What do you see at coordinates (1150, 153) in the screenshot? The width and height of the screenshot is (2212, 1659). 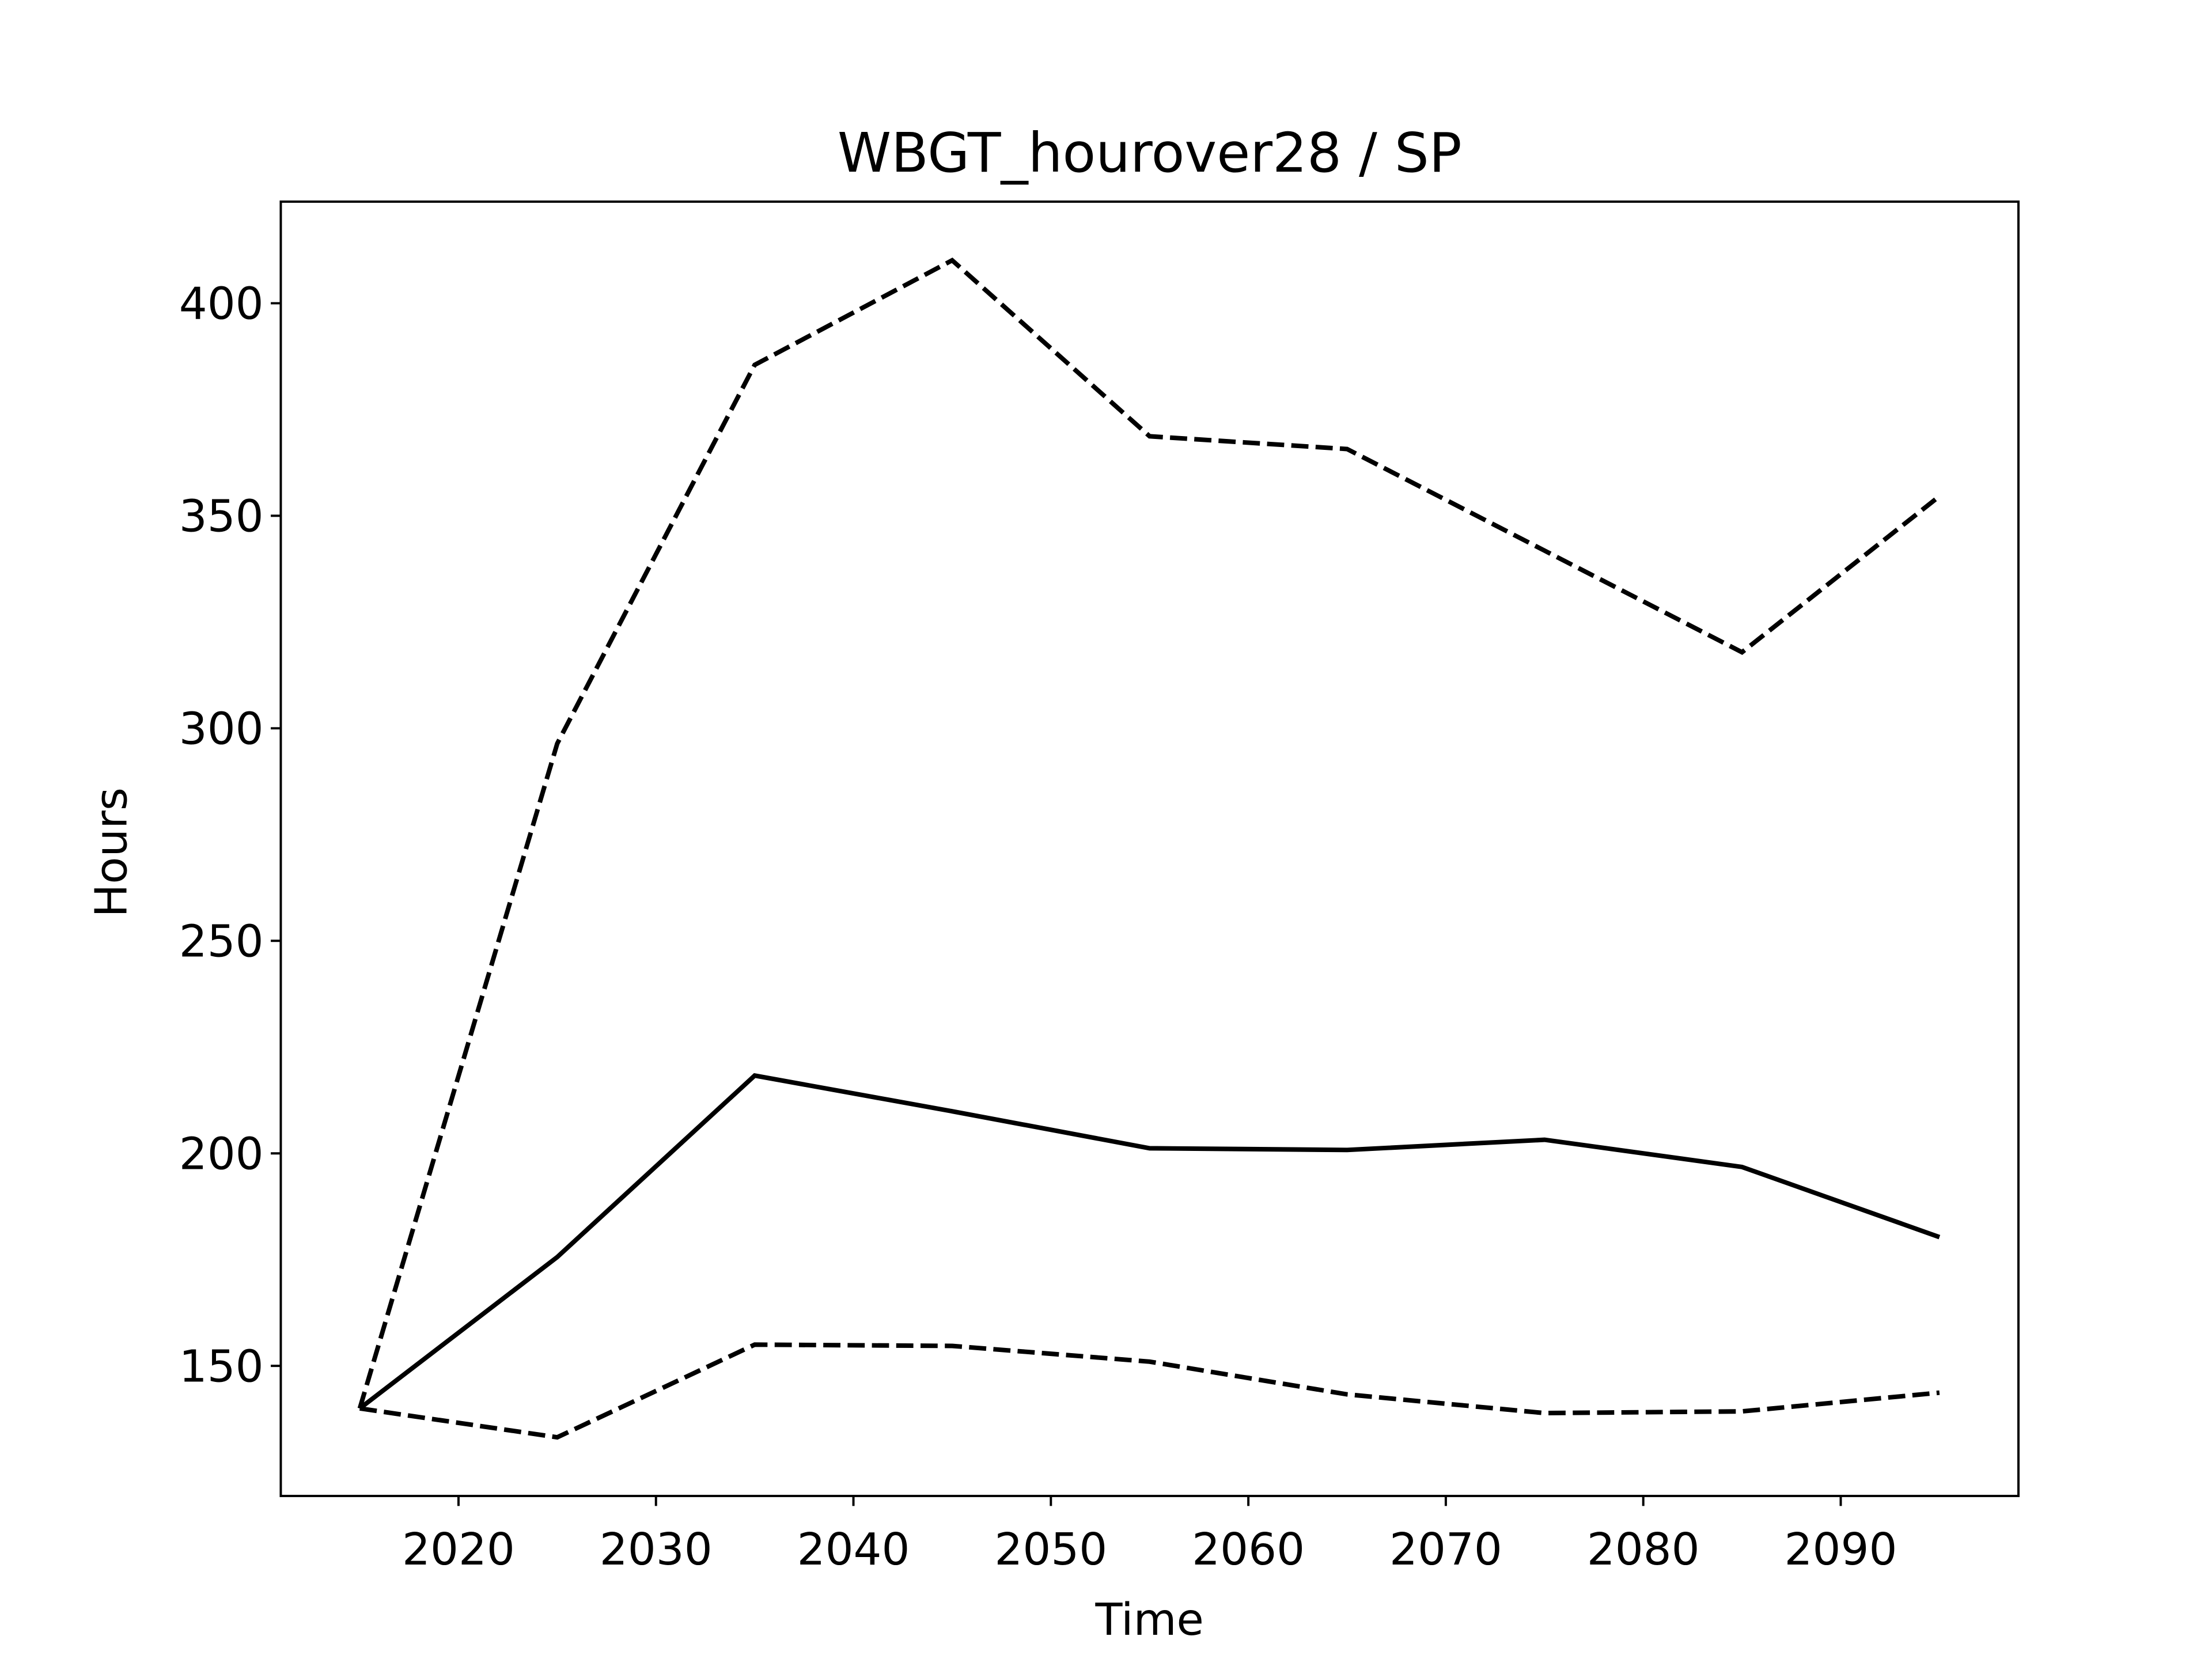 I see `chart-title: WBGT_hourover28 / SP` at bounding box center [1150, 153].